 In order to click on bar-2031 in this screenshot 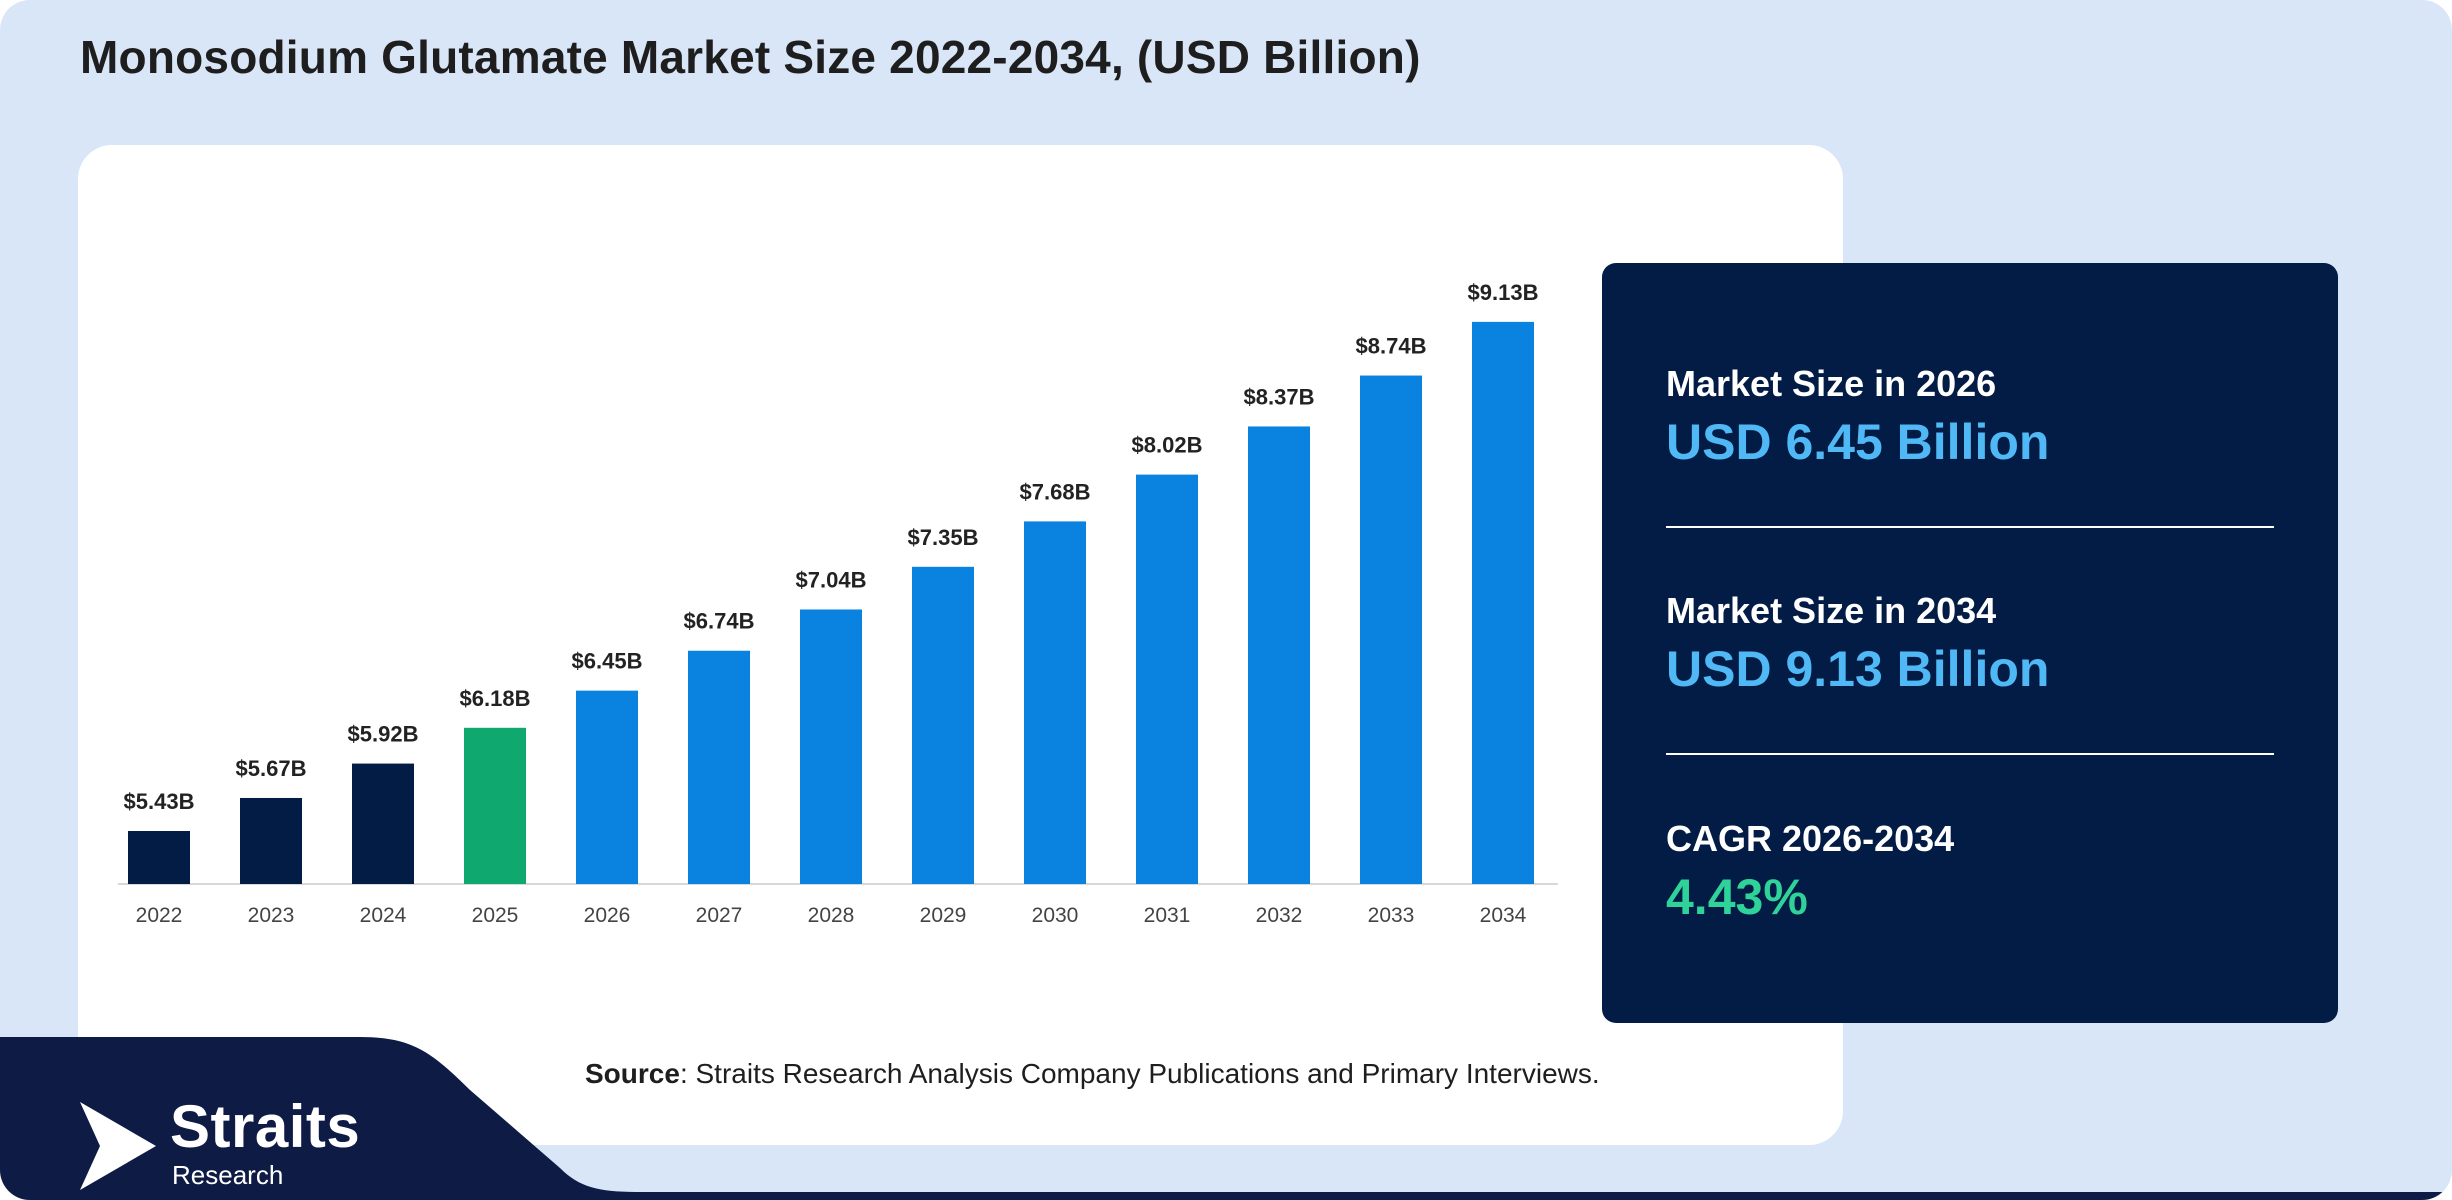, I will do `click(1167, 679)`.